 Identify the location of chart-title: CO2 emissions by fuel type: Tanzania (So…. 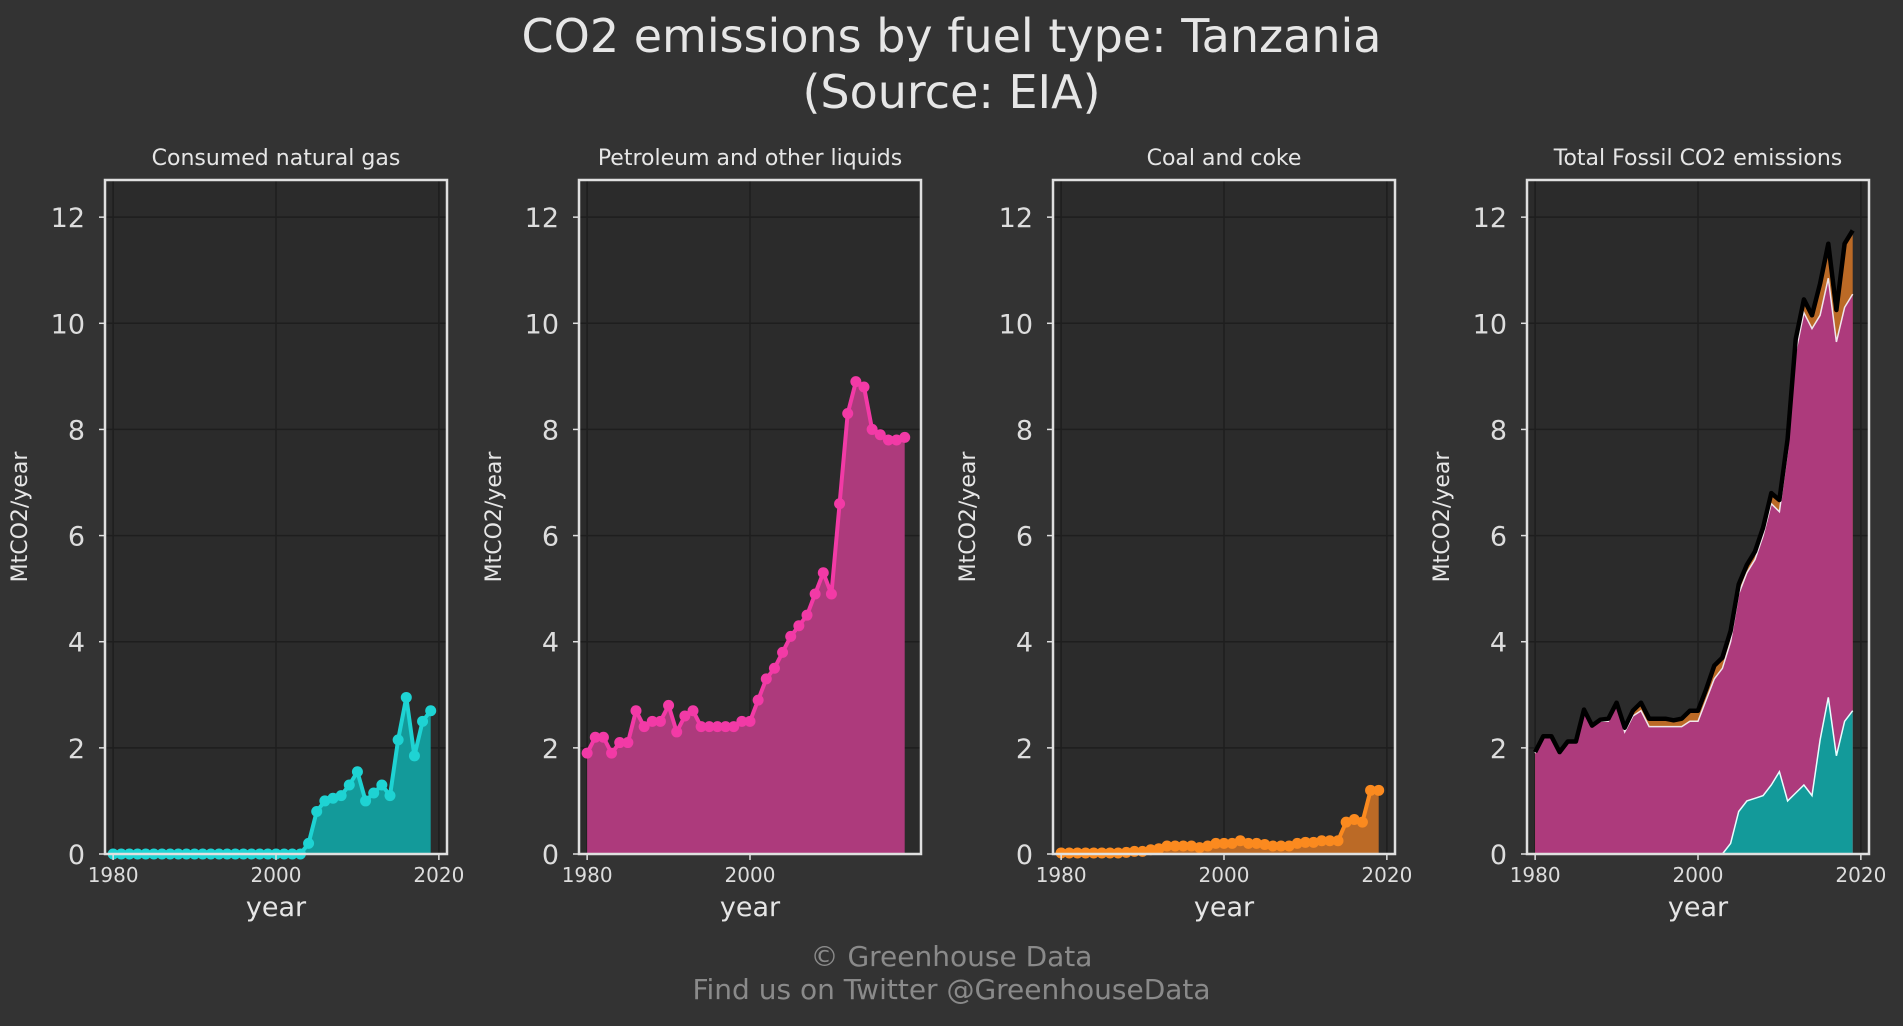
(951, 64).